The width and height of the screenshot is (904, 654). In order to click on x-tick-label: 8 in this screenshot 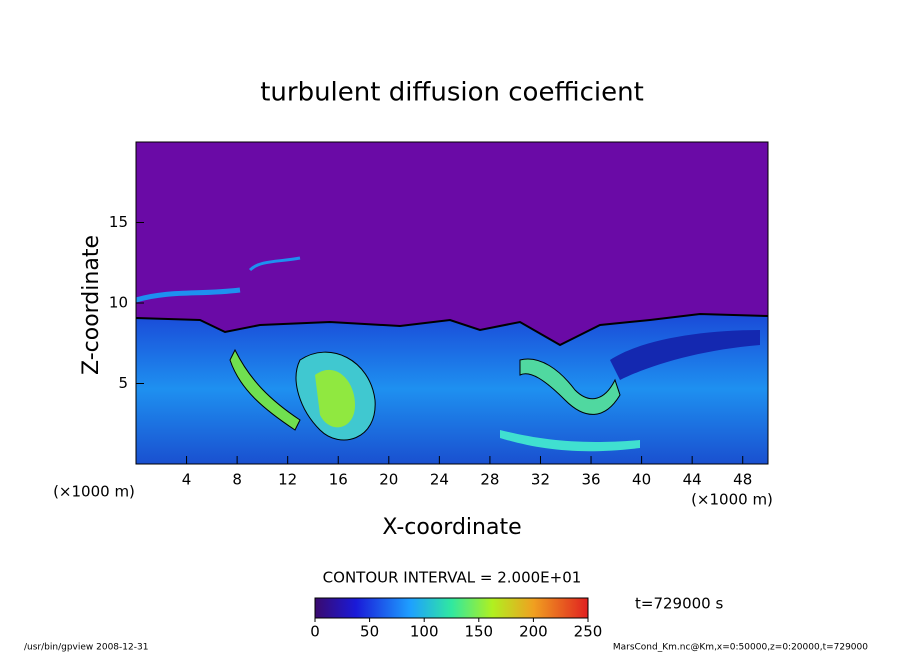, I will do `click(237, 480)`.